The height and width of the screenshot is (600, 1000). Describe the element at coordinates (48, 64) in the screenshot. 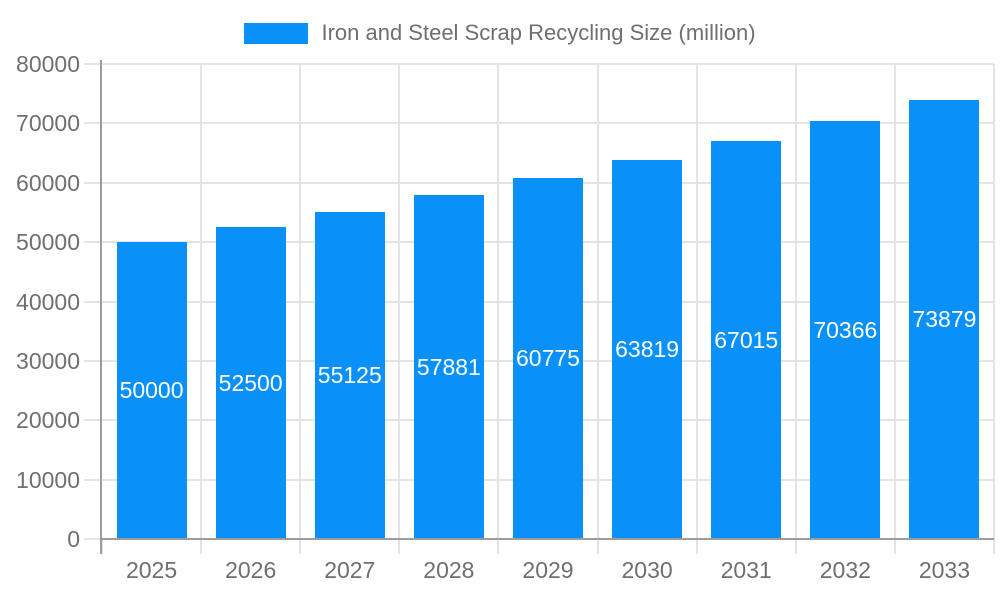

I see `y-axis-tick-label: 80000` at that location.